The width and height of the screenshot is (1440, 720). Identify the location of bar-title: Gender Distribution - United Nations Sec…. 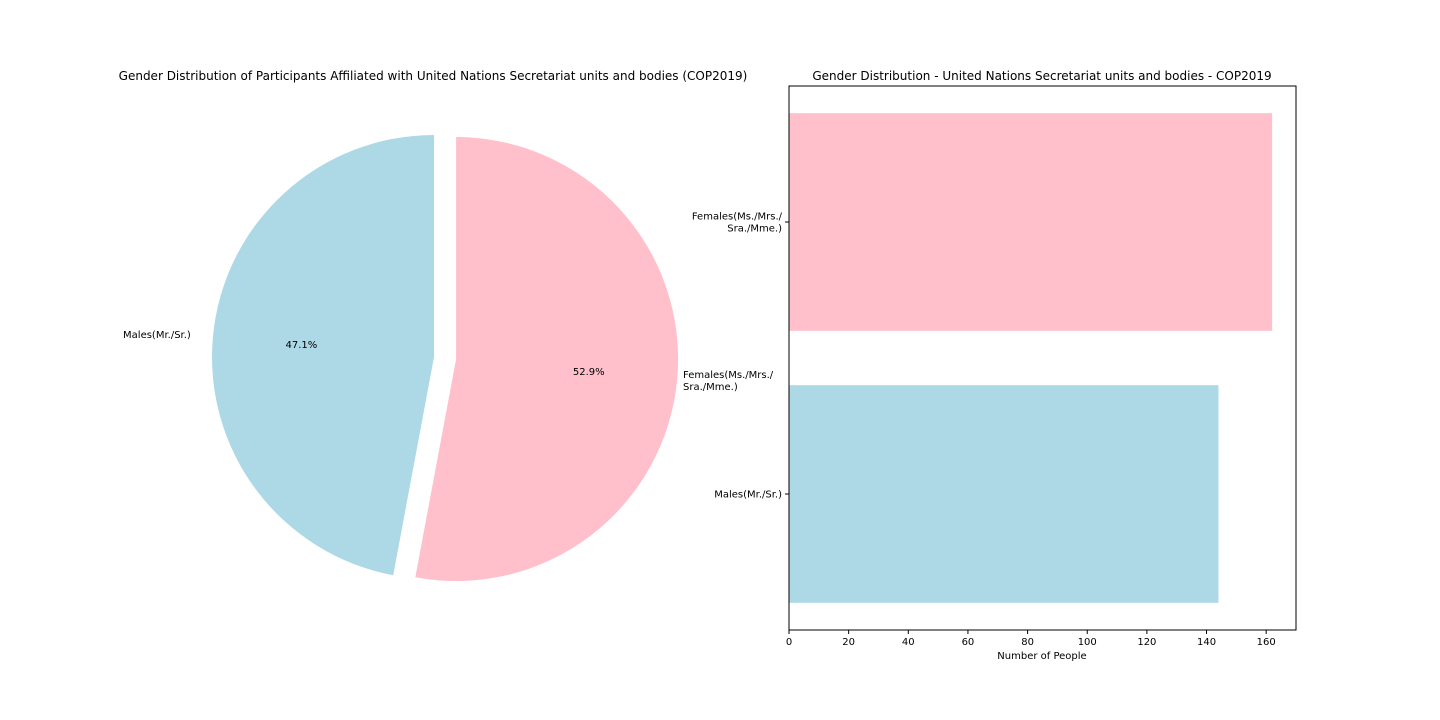
(1041, 76).